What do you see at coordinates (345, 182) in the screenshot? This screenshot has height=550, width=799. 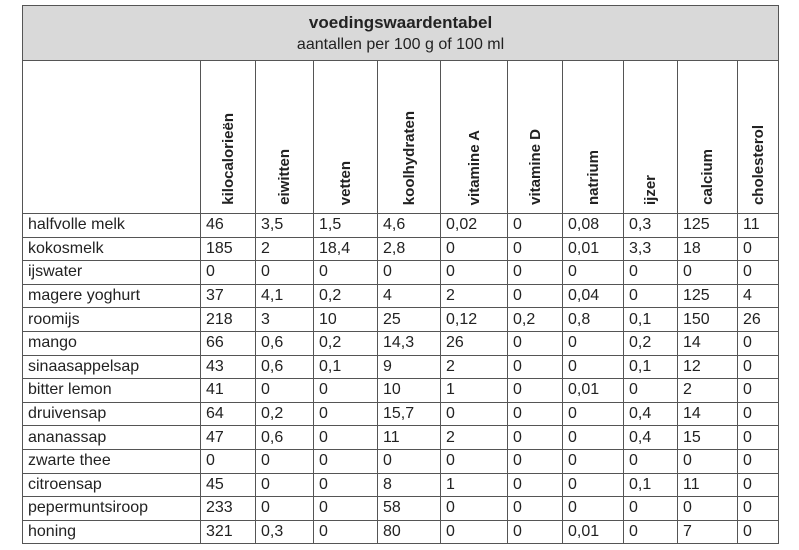 I see `column-label: vetten` at bounding box center [345, 182].